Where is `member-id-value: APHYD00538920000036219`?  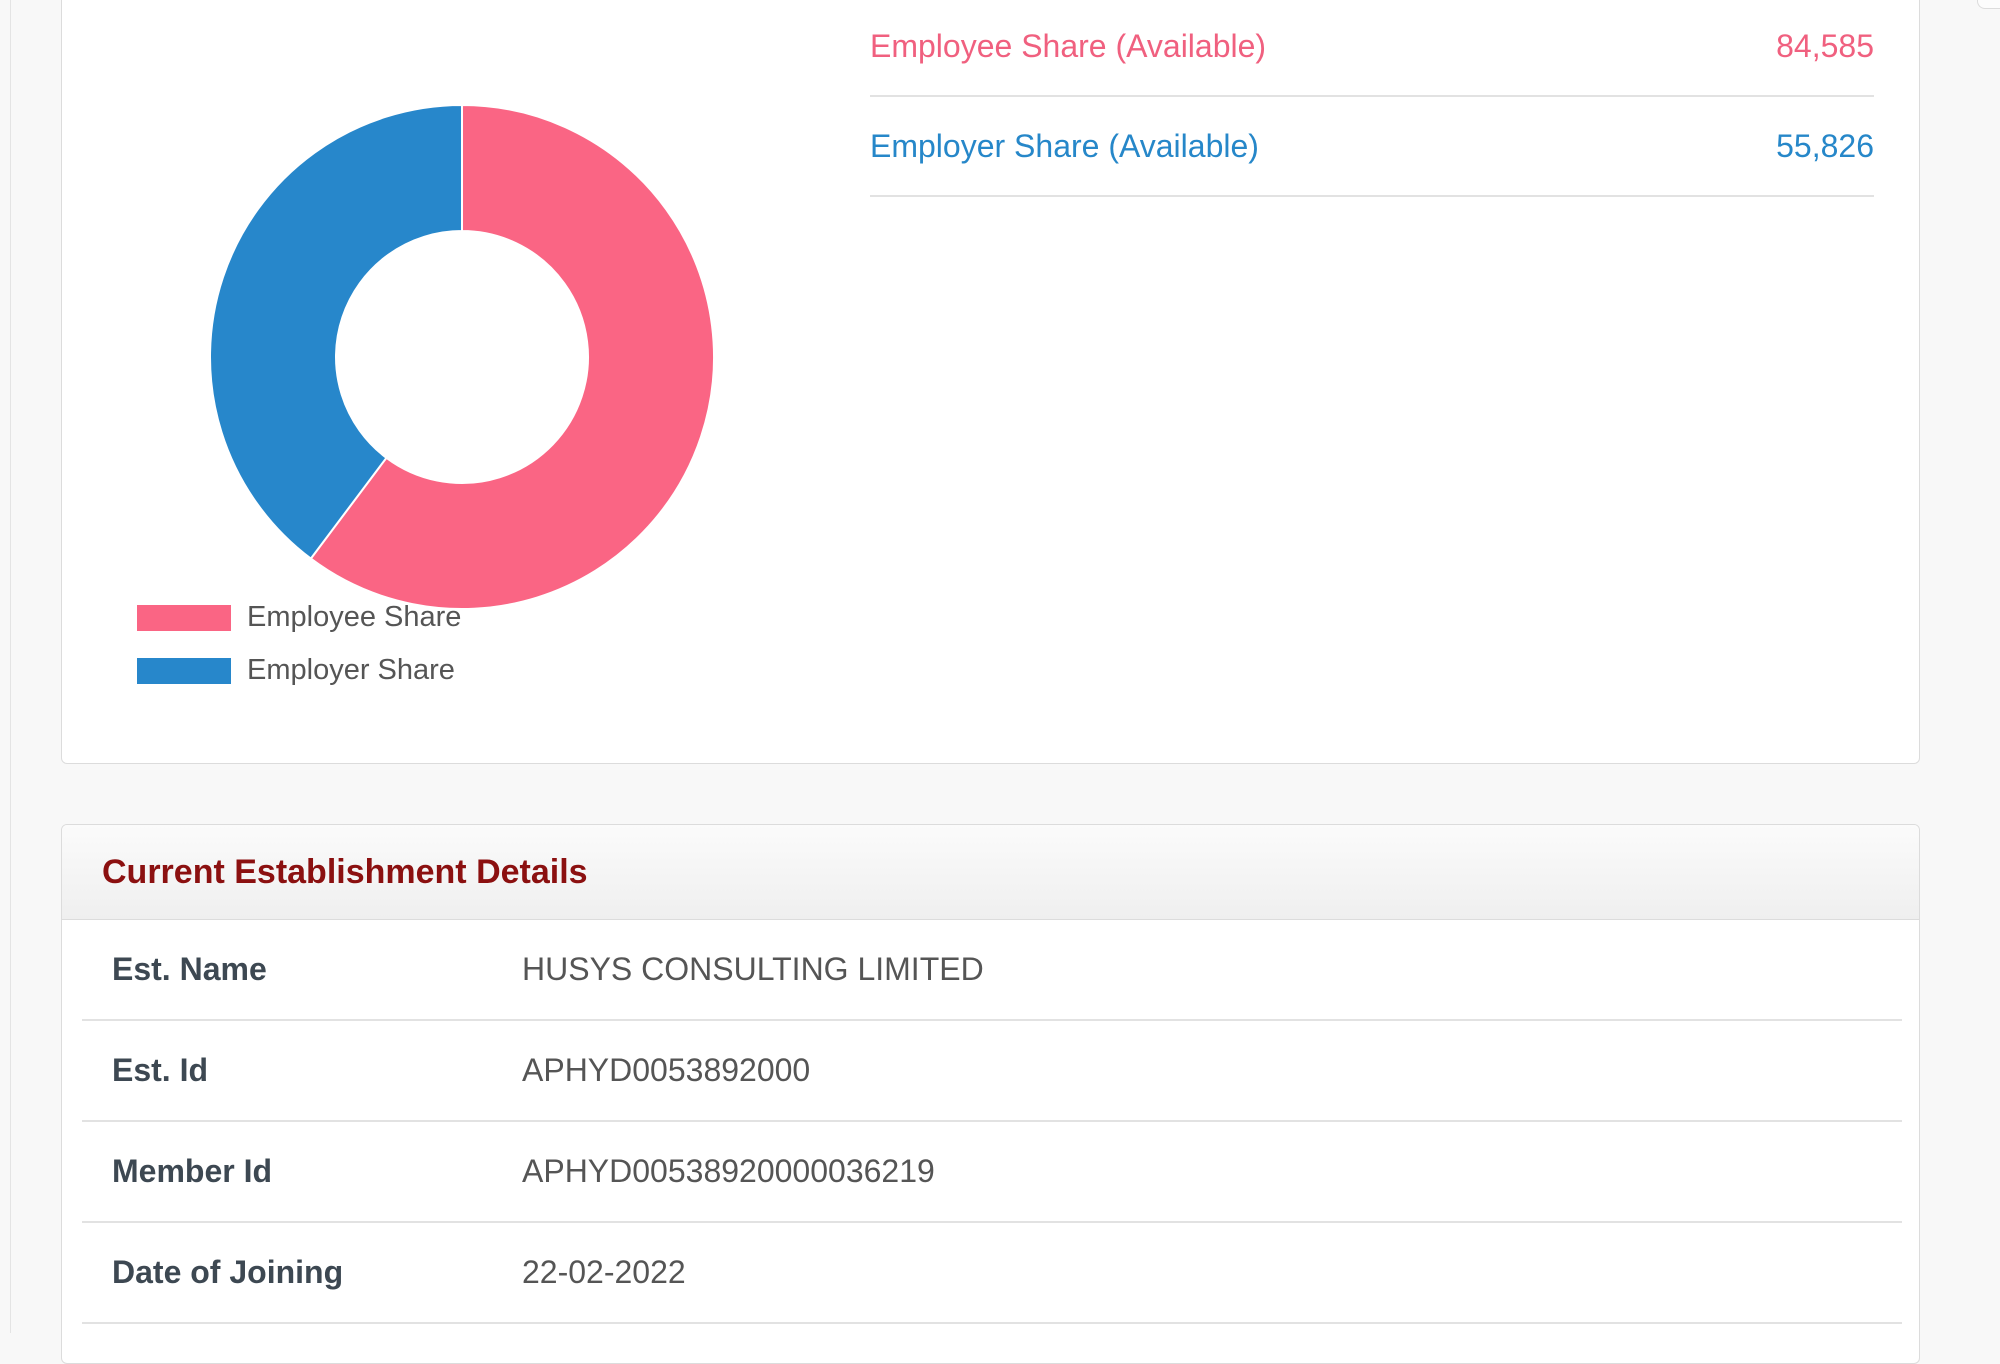 member-id-value: APHYD00538920000036219 is located at coordinates (728, 1171).